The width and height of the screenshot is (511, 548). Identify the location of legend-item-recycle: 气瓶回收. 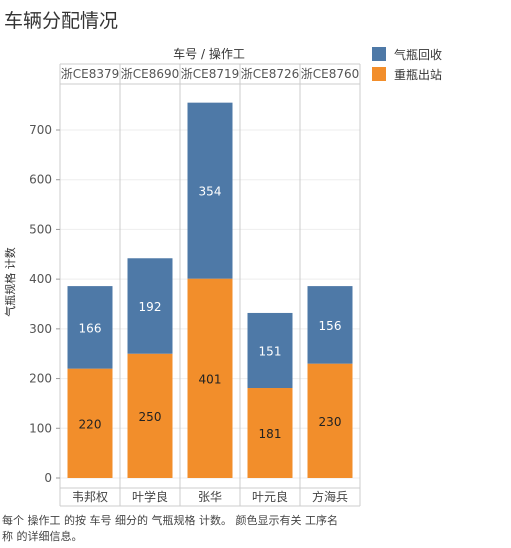
(407, 54).